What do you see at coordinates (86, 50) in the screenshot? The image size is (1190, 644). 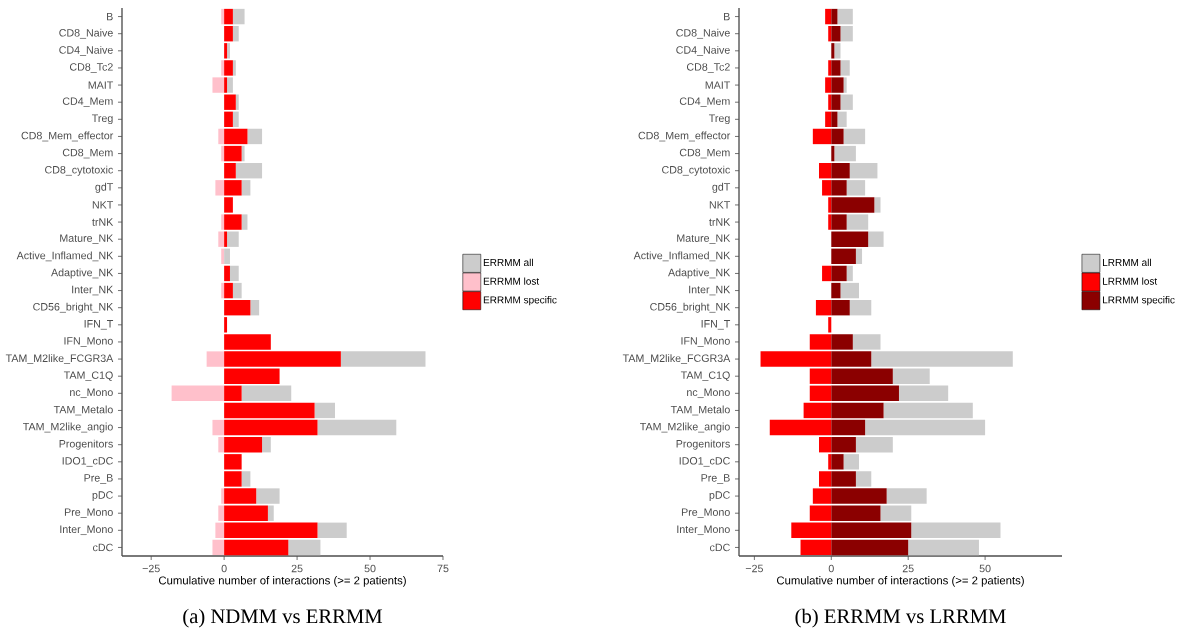 I see `y-tick-label: CD4_Naive` at bounding box center [86, 50].